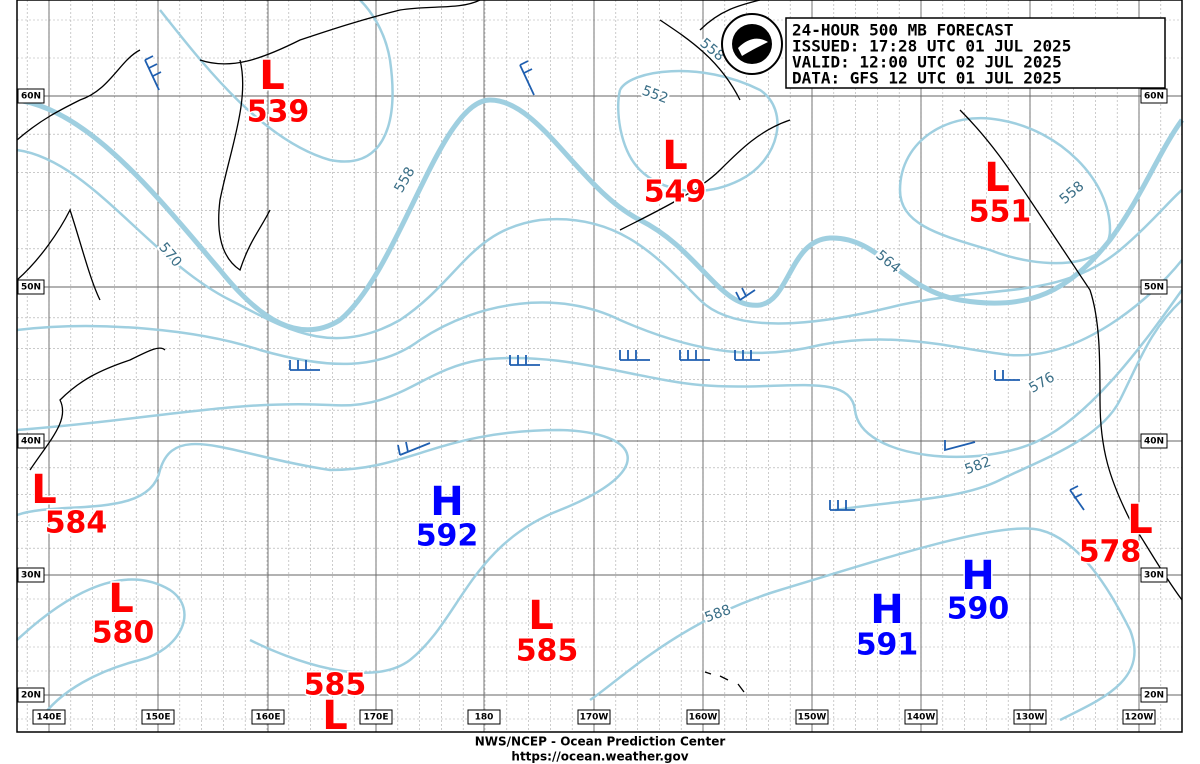 The width and height of the screenshot is (1200, 764). I want to click on center-value: 590, so click(978, 609).